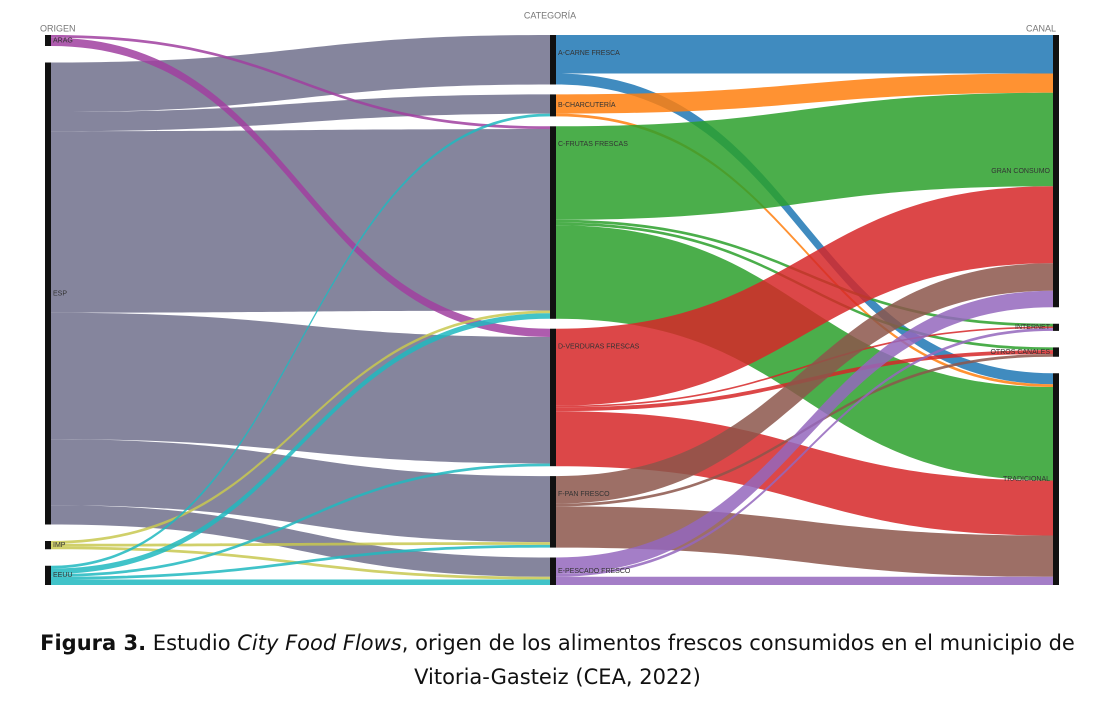 Image resolution: width=1115 pixels, height=715 pixels. Describe the element at coordinates (1041, 28) in the screenshot. I see `column-title: CANAL` at that location.